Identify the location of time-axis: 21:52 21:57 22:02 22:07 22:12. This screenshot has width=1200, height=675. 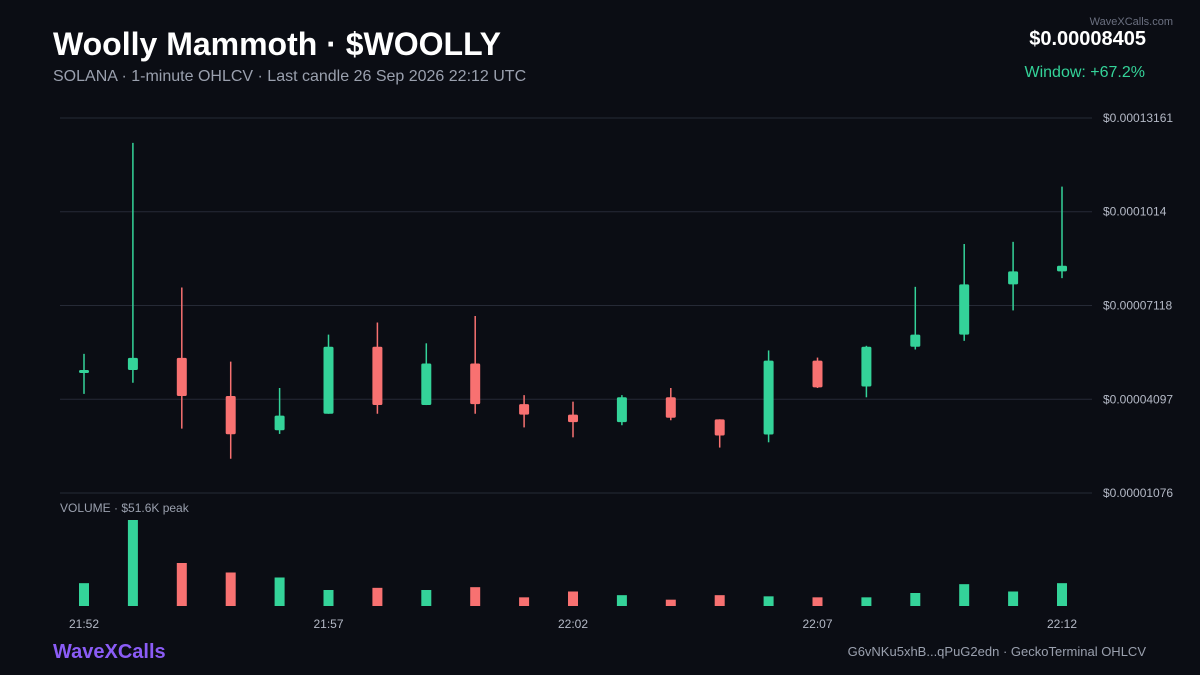
(573, 624).